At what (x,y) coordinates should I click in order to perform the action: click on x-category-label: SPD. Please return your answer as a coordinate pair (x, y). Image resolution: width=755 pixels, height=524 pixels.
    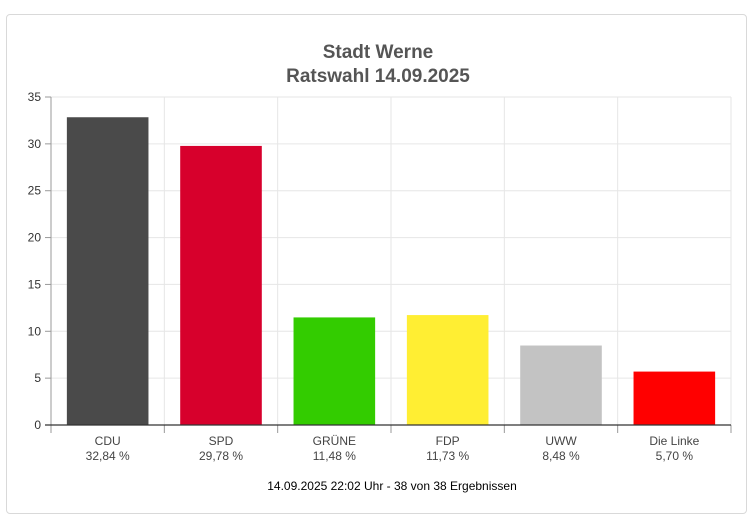
    Looking at the image, I should click on (221, 441).